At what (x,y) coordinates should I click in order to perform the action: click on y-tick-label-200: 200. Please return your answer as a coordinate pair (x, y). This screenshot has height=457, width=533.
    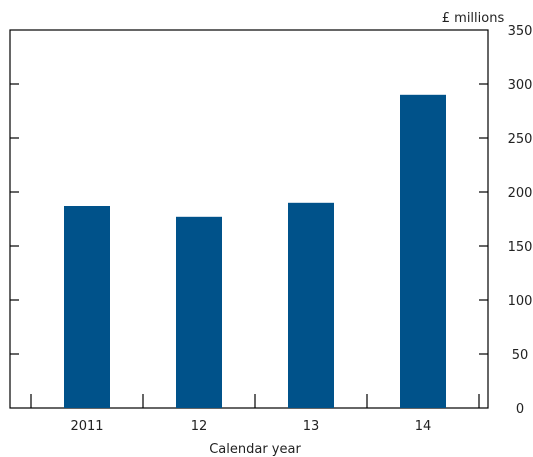
    Looking at the image, I should click on (520, 193).